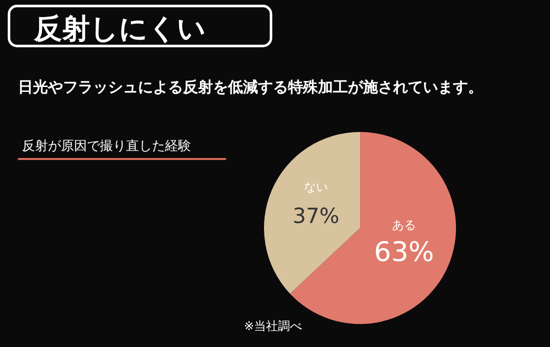 The image size is (550, 347). What do you see at coordinates (119, 28) in the screenshot?
I see `chart-title: 反射しにくい` at bounding box center [119, 28].